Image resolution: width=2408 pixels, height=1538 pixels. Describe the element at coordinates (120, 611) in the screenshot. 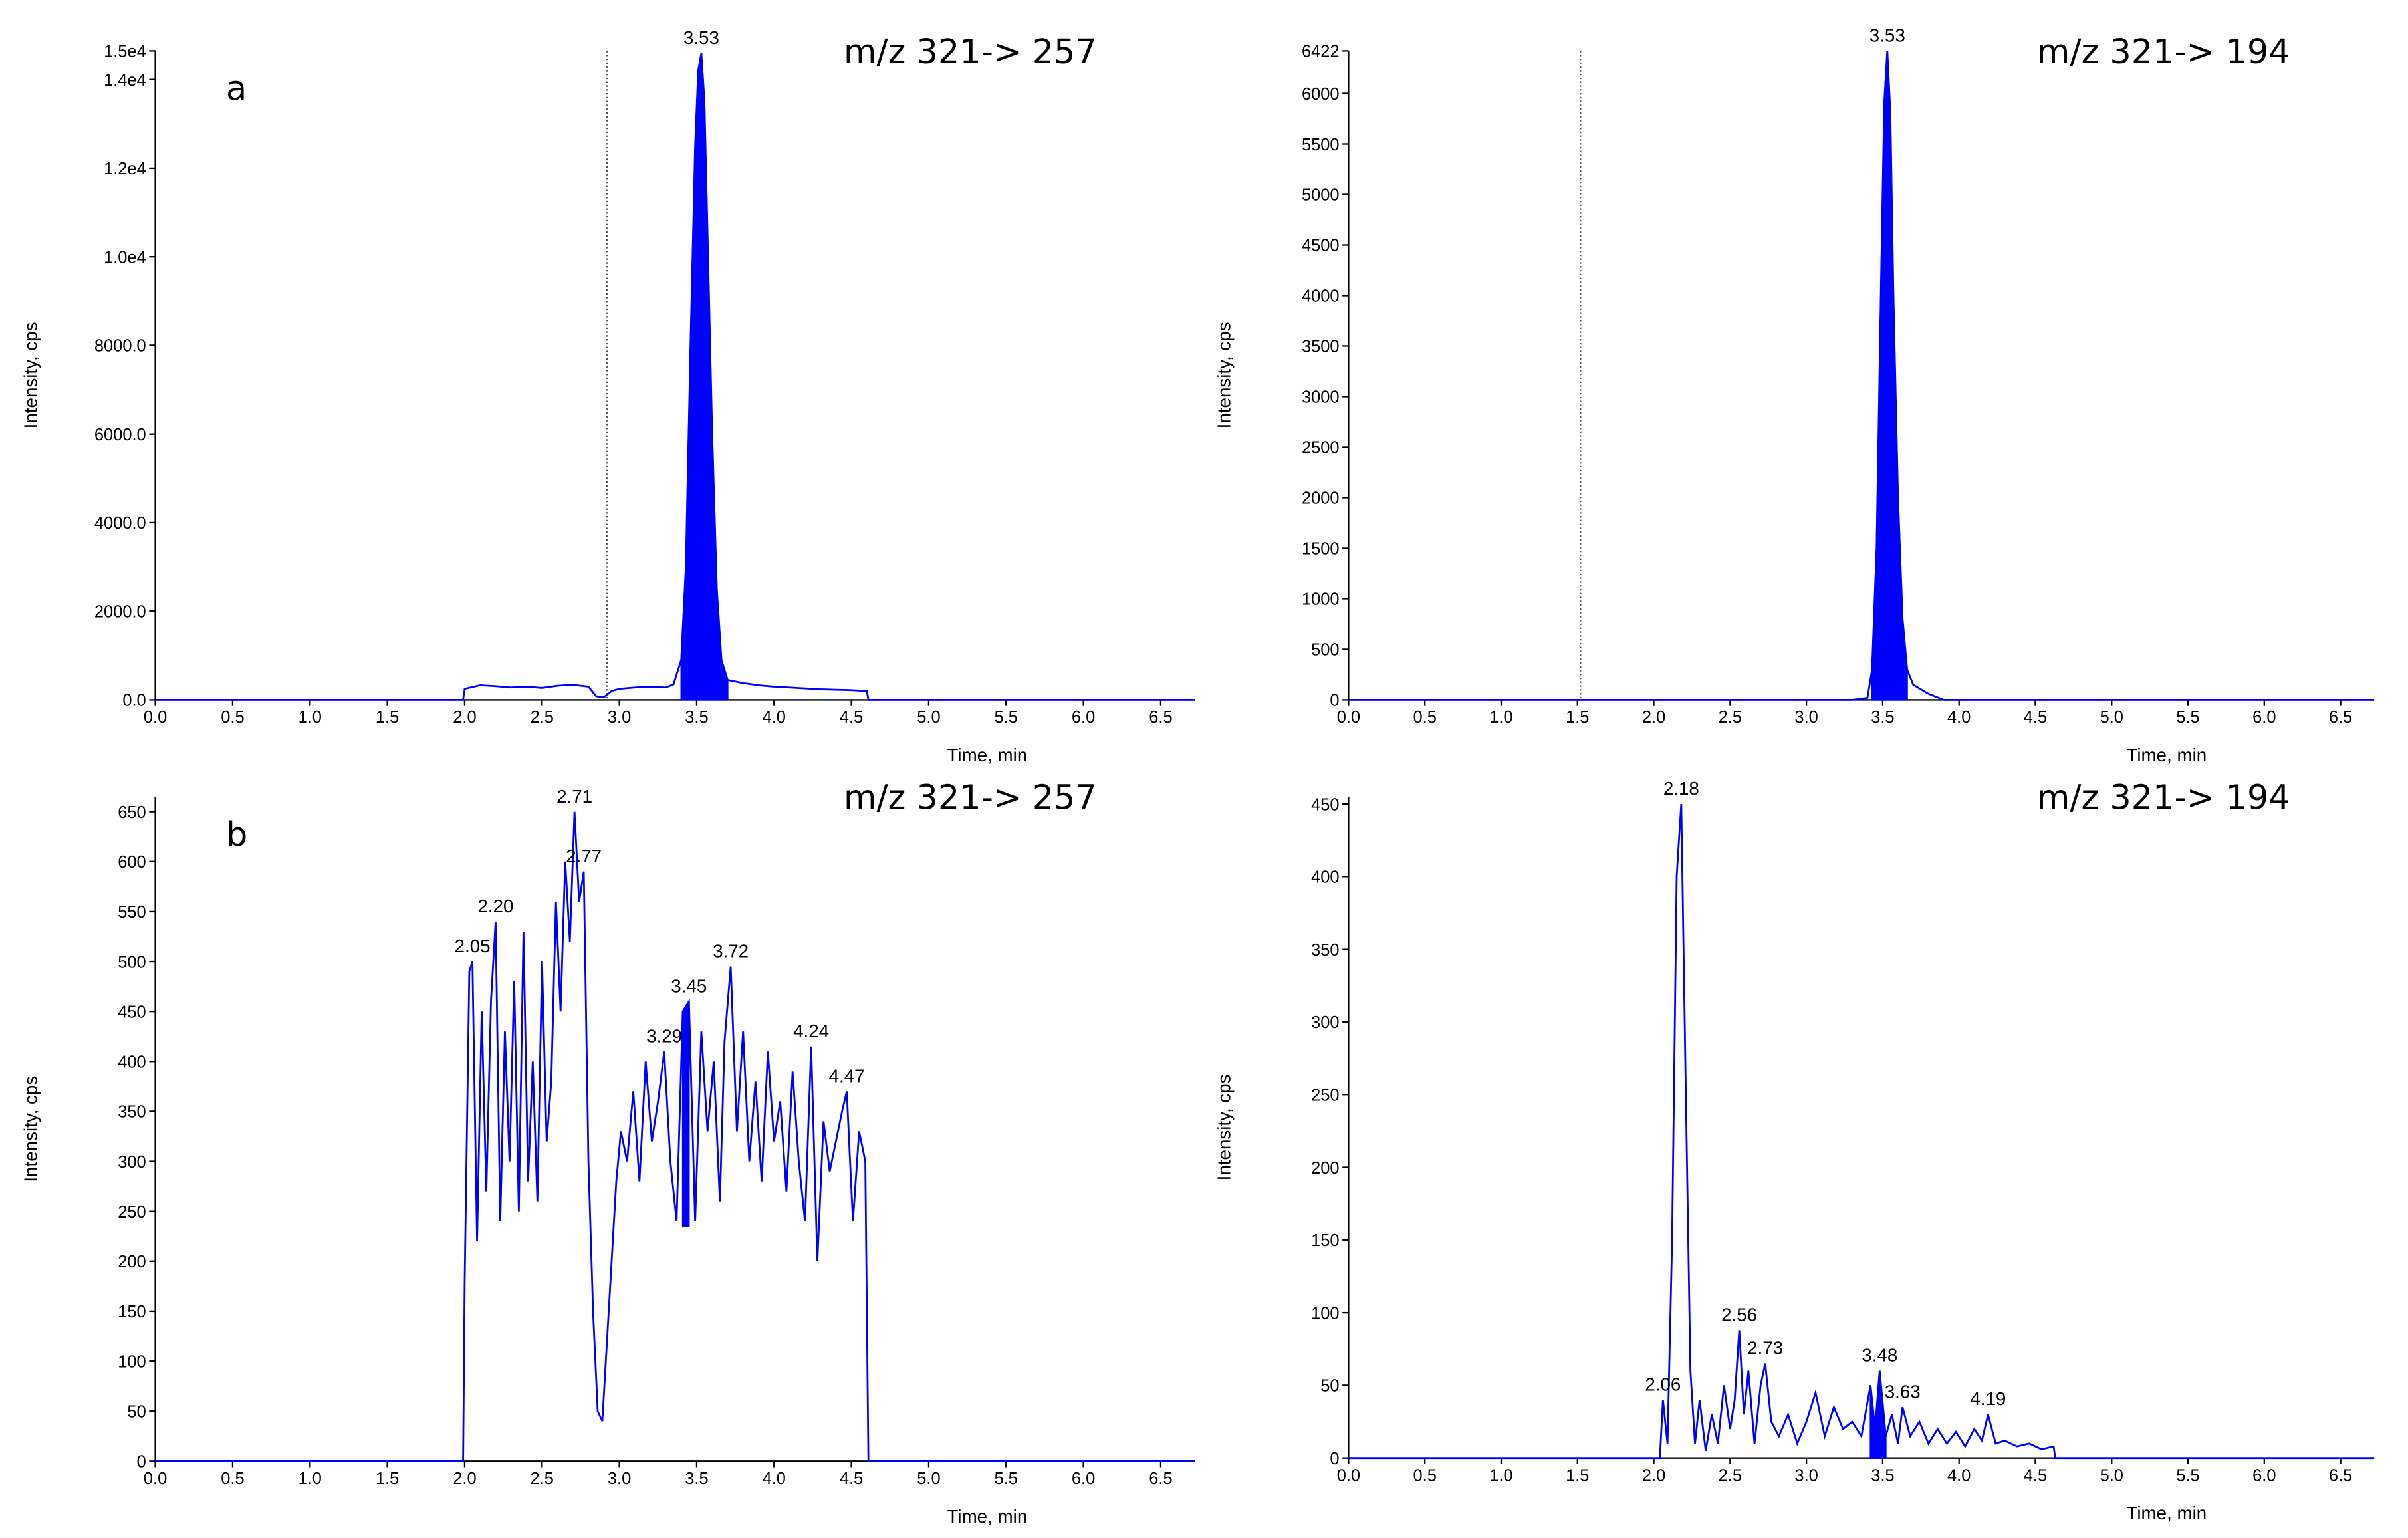

I see `y-tick-label: 2000.0` at that location.